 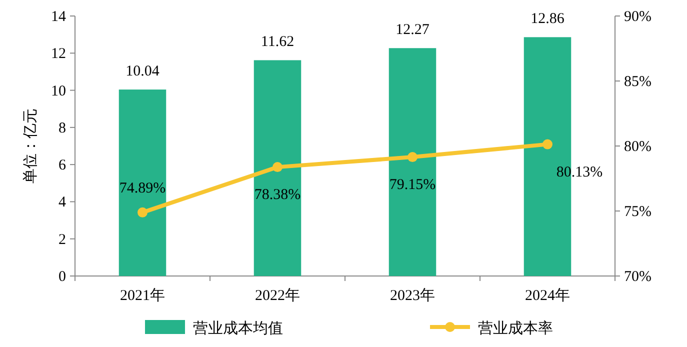 I want to click on y-tick-label: 0, so click(x=62, y=277).